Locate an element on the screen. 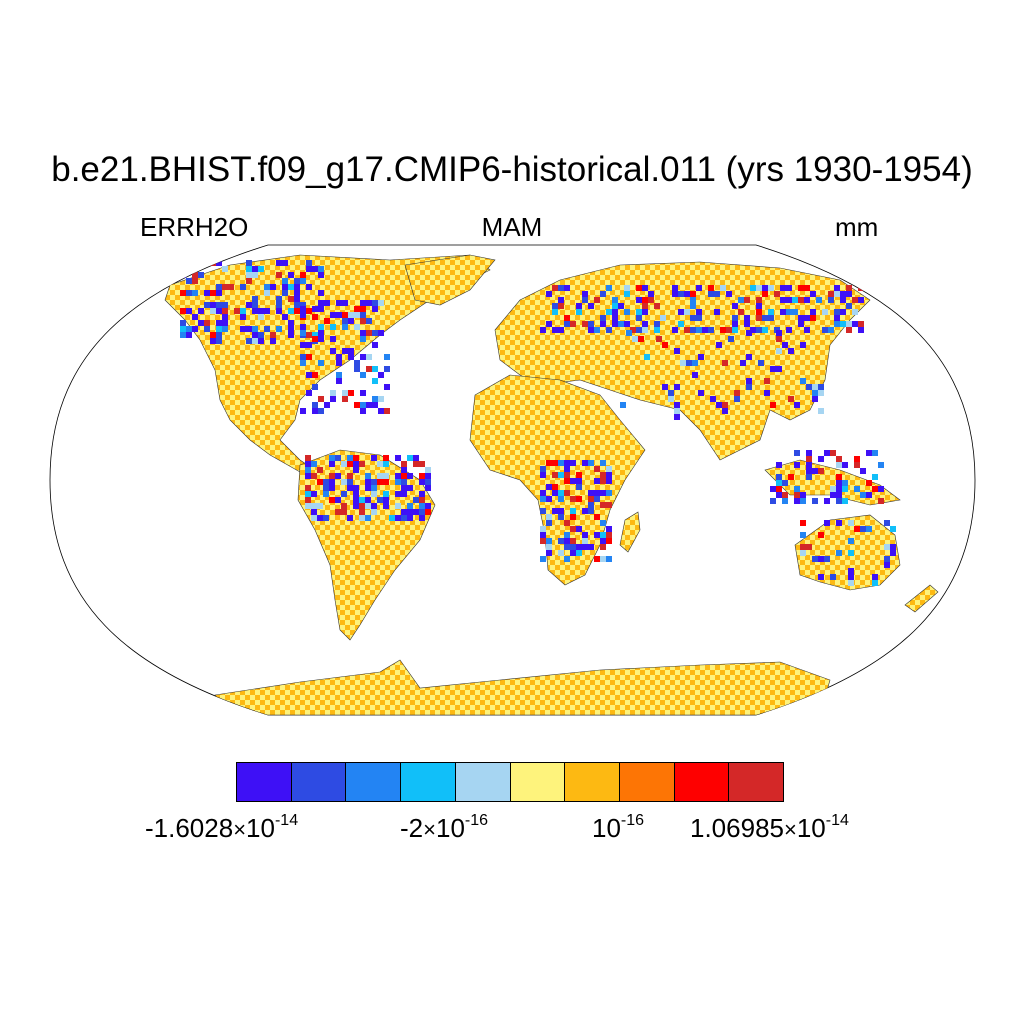  variable-label: ERRH2O is located at coordinates (194, 227).